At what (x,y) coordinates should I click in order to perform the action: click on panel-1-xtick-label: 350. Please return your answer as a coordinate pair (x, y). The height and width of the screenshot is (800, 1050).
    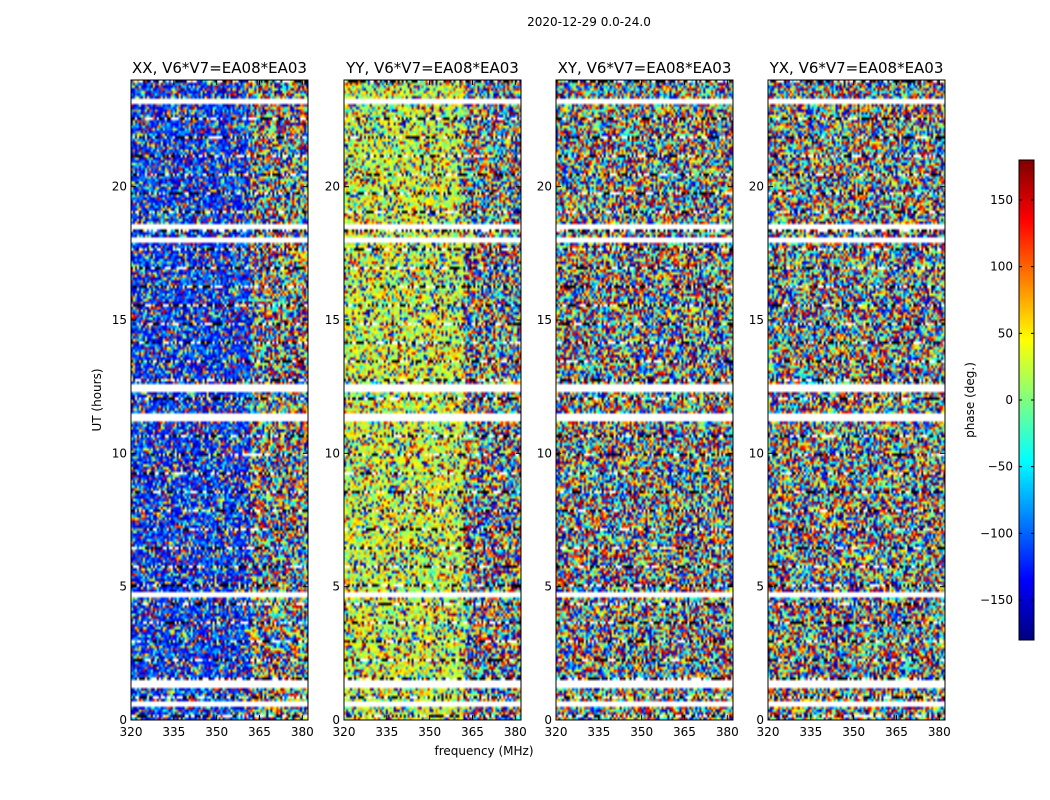
    Looking at the image, I should click on (429, 732).